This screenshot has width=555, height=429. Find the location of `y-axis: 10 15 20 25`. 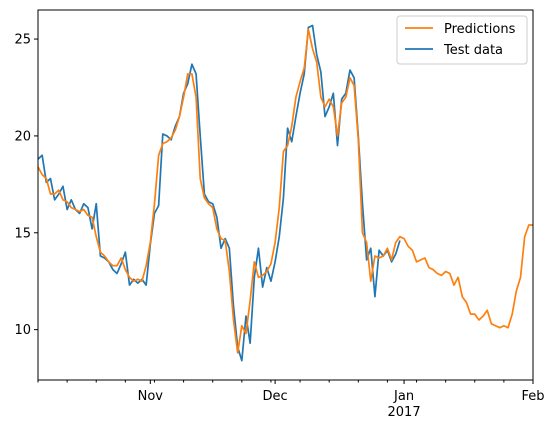

y-axis: 10 15 20 25 is located at coordinates (26, 185).